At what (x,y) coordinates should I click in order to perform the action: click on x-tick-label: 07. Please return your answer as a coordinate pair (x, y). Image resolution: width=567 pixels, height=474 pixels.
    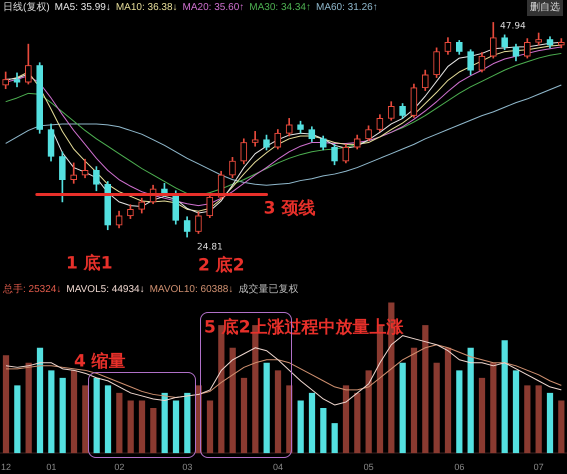
    Looking at the image, I should click on (539, 467).